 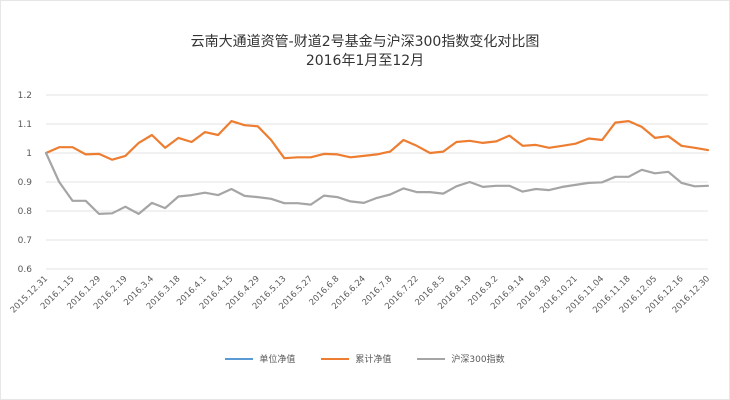 I want to click on y-axis-ticks: 0.6 0.7 0.8 0.9 1 1.1 1.2, so click(x=25, y=183).